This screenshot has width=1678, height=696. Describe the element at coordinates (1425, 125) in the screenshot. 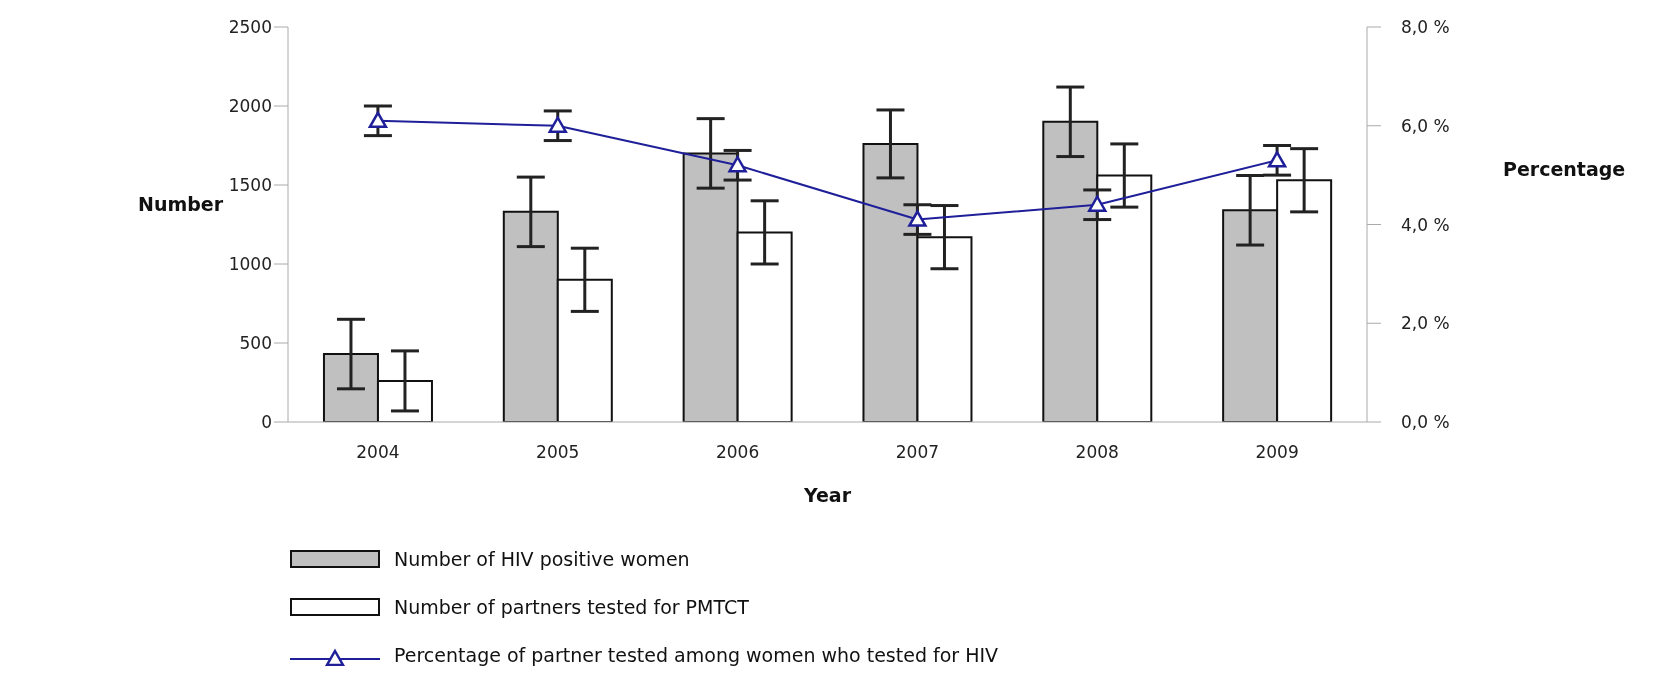

I see `y2-tick-label: 6,0 %` at that location.